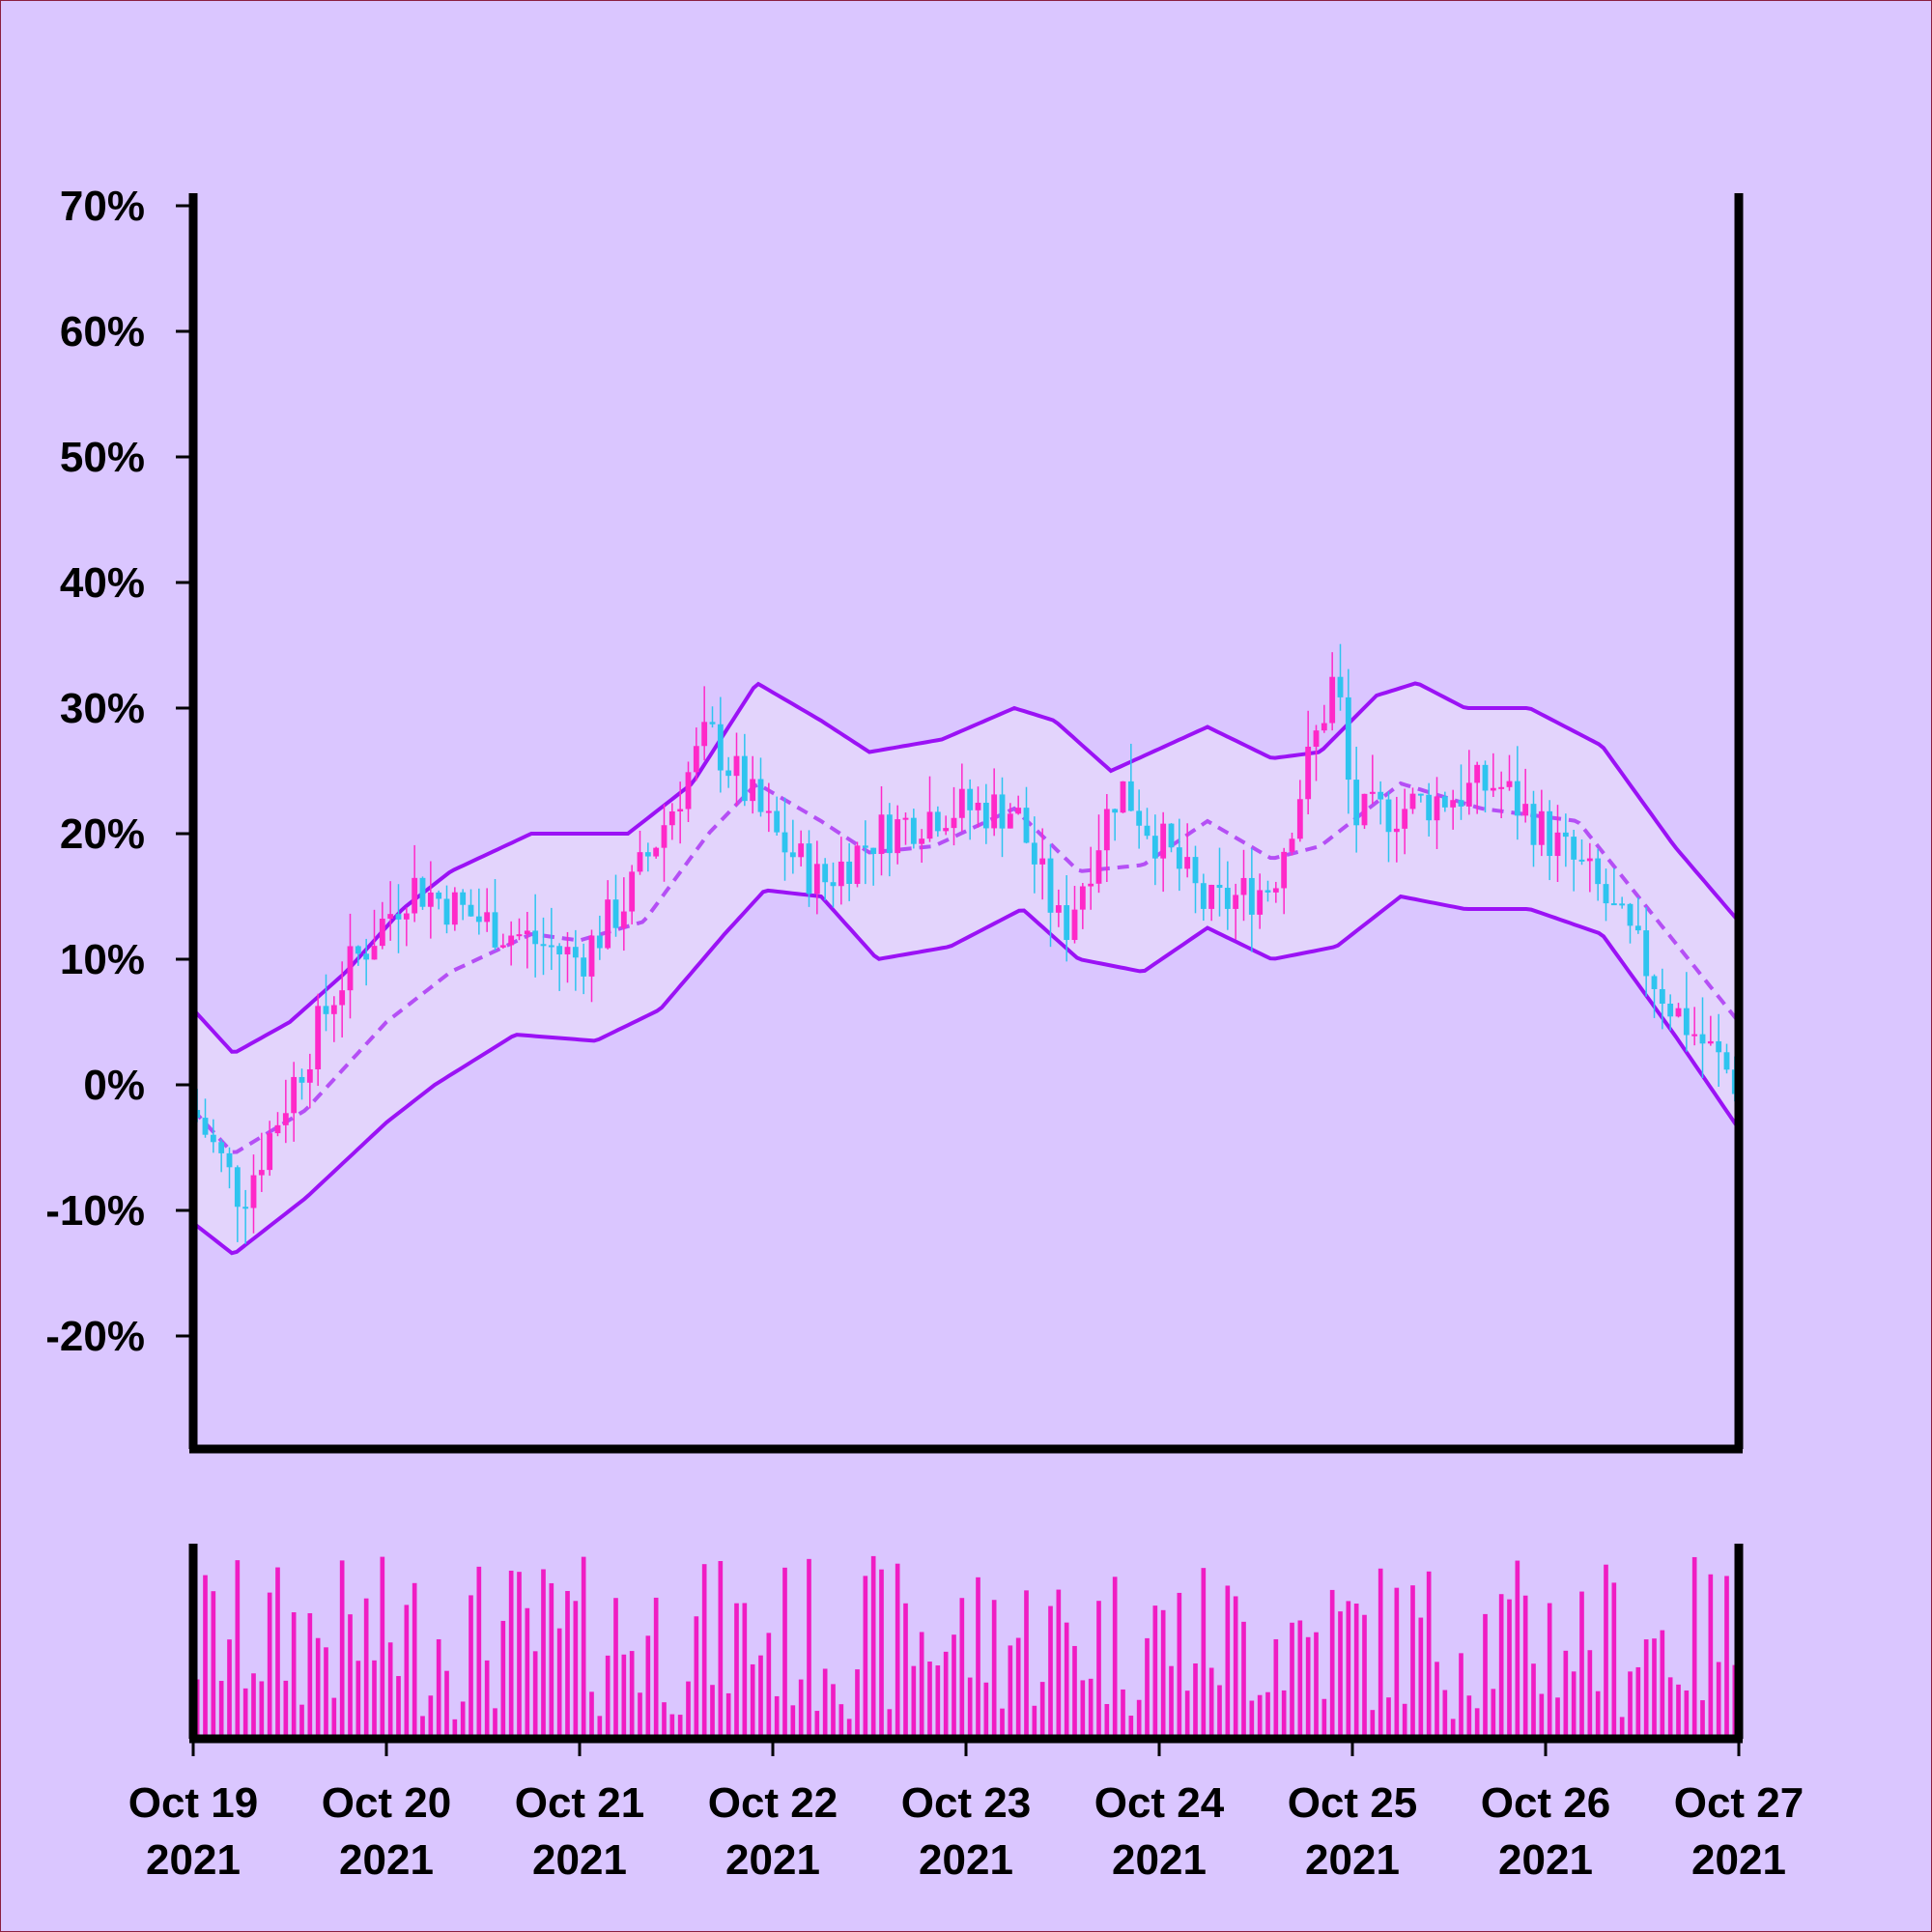 This screenshot has width=1932, height=1932. Describe the element at coordinates (95, 1336) in the screenshot. I see `y-tick-label: -20%` at that location.